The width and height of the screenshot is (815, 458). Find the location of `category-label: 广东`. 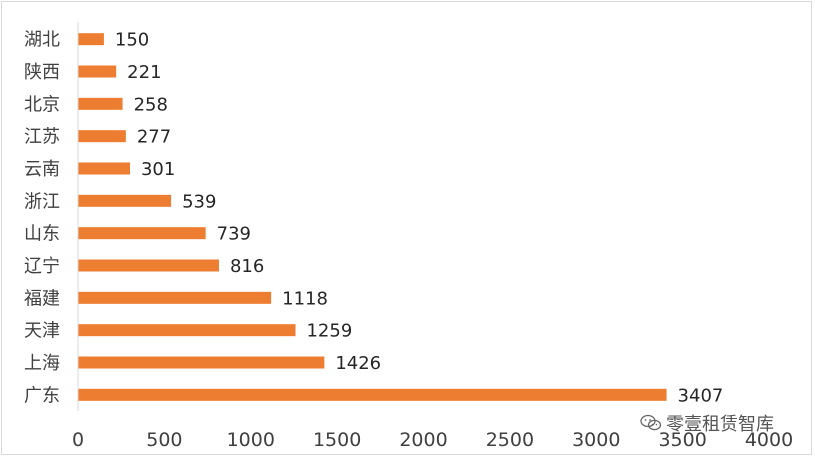

category-label: 广东 is located at coordinates (42, 395).